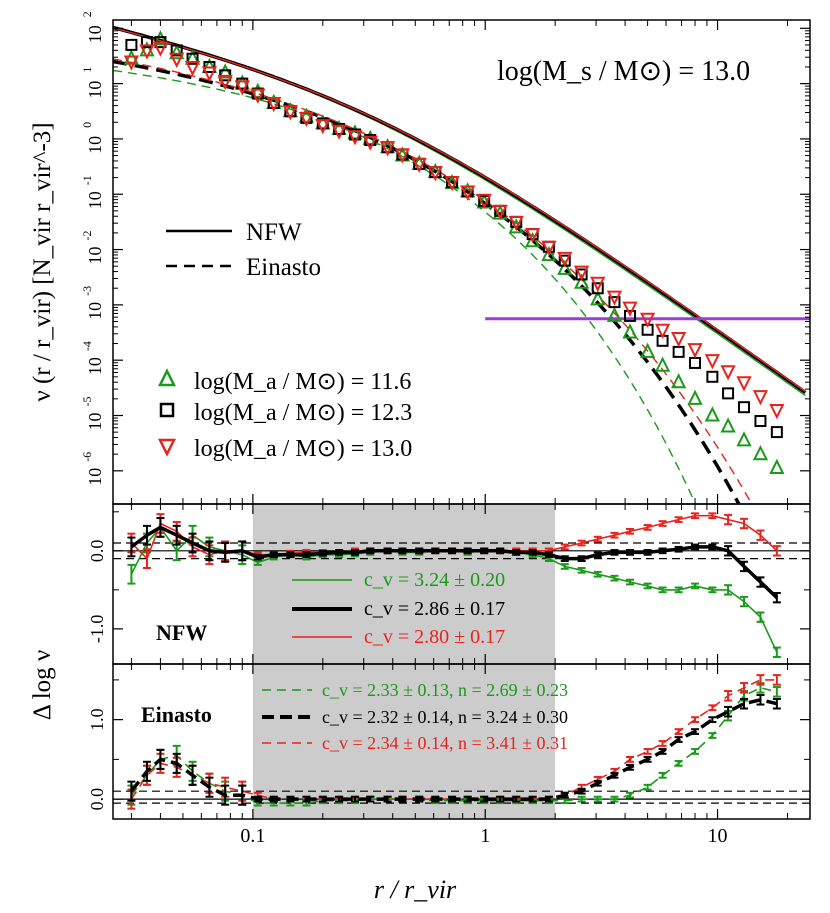 This screenshot has width=830, height=913. I want to click on residual-y-axis-title: Δ log ν, so click(42, 685).